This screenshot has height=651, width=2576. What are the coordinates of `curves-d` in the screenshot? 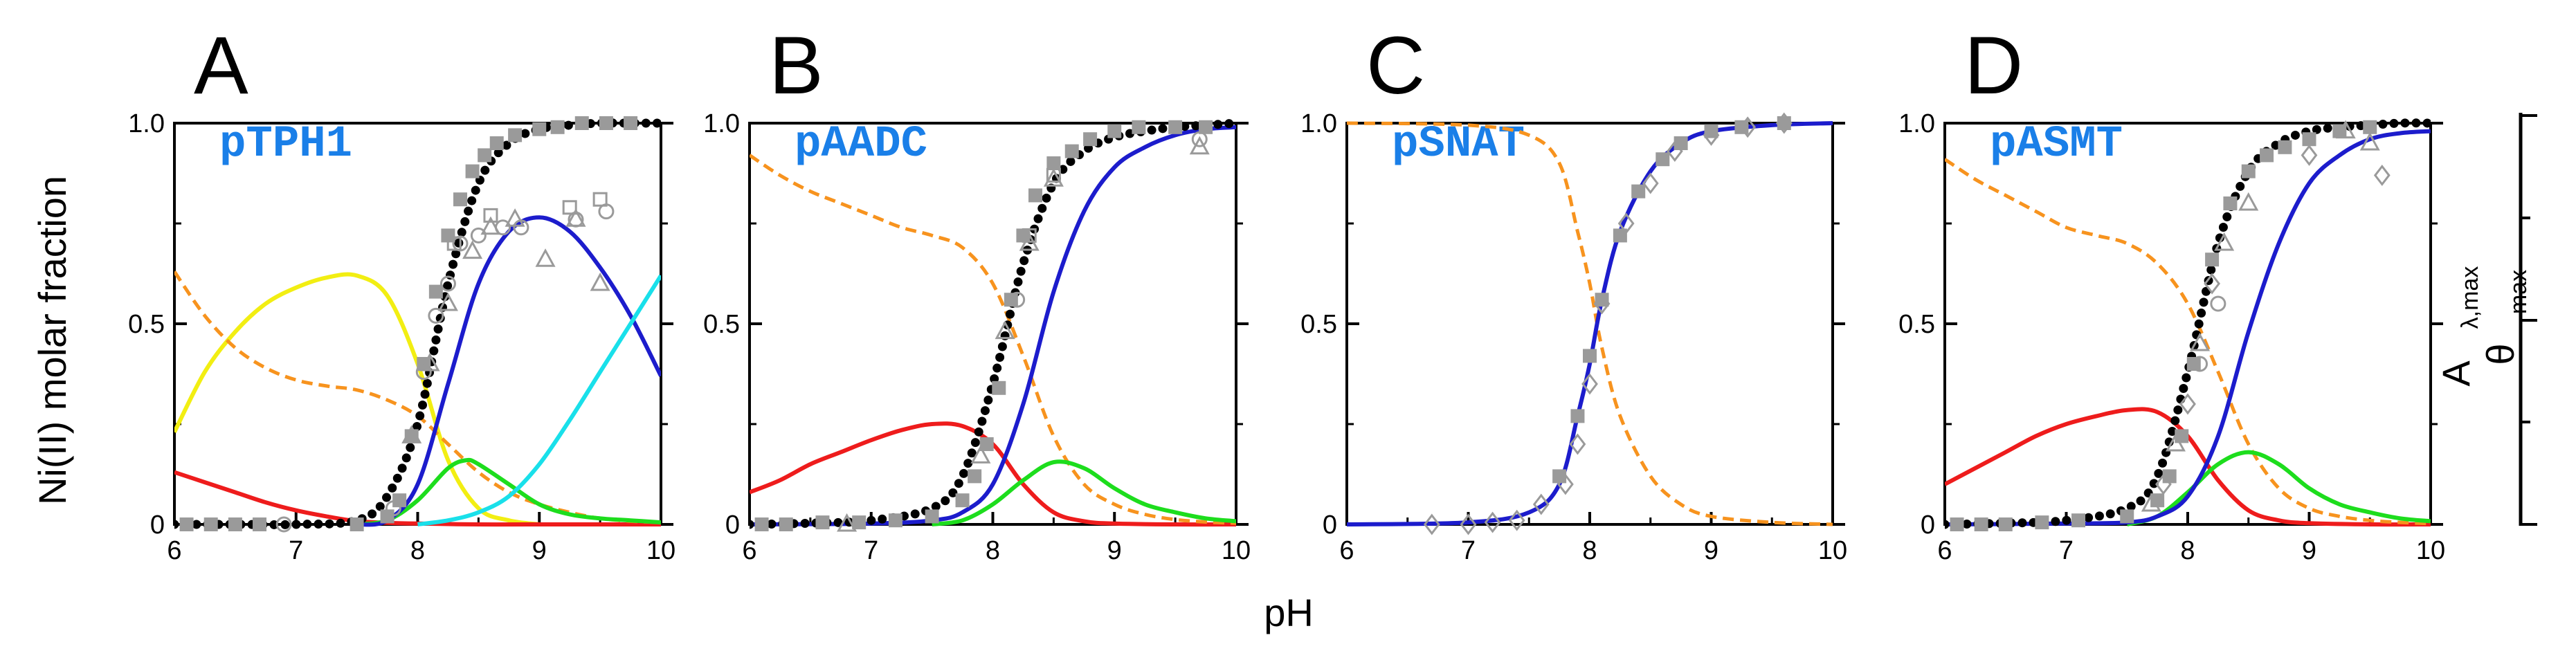 It's located at (2188, 323).